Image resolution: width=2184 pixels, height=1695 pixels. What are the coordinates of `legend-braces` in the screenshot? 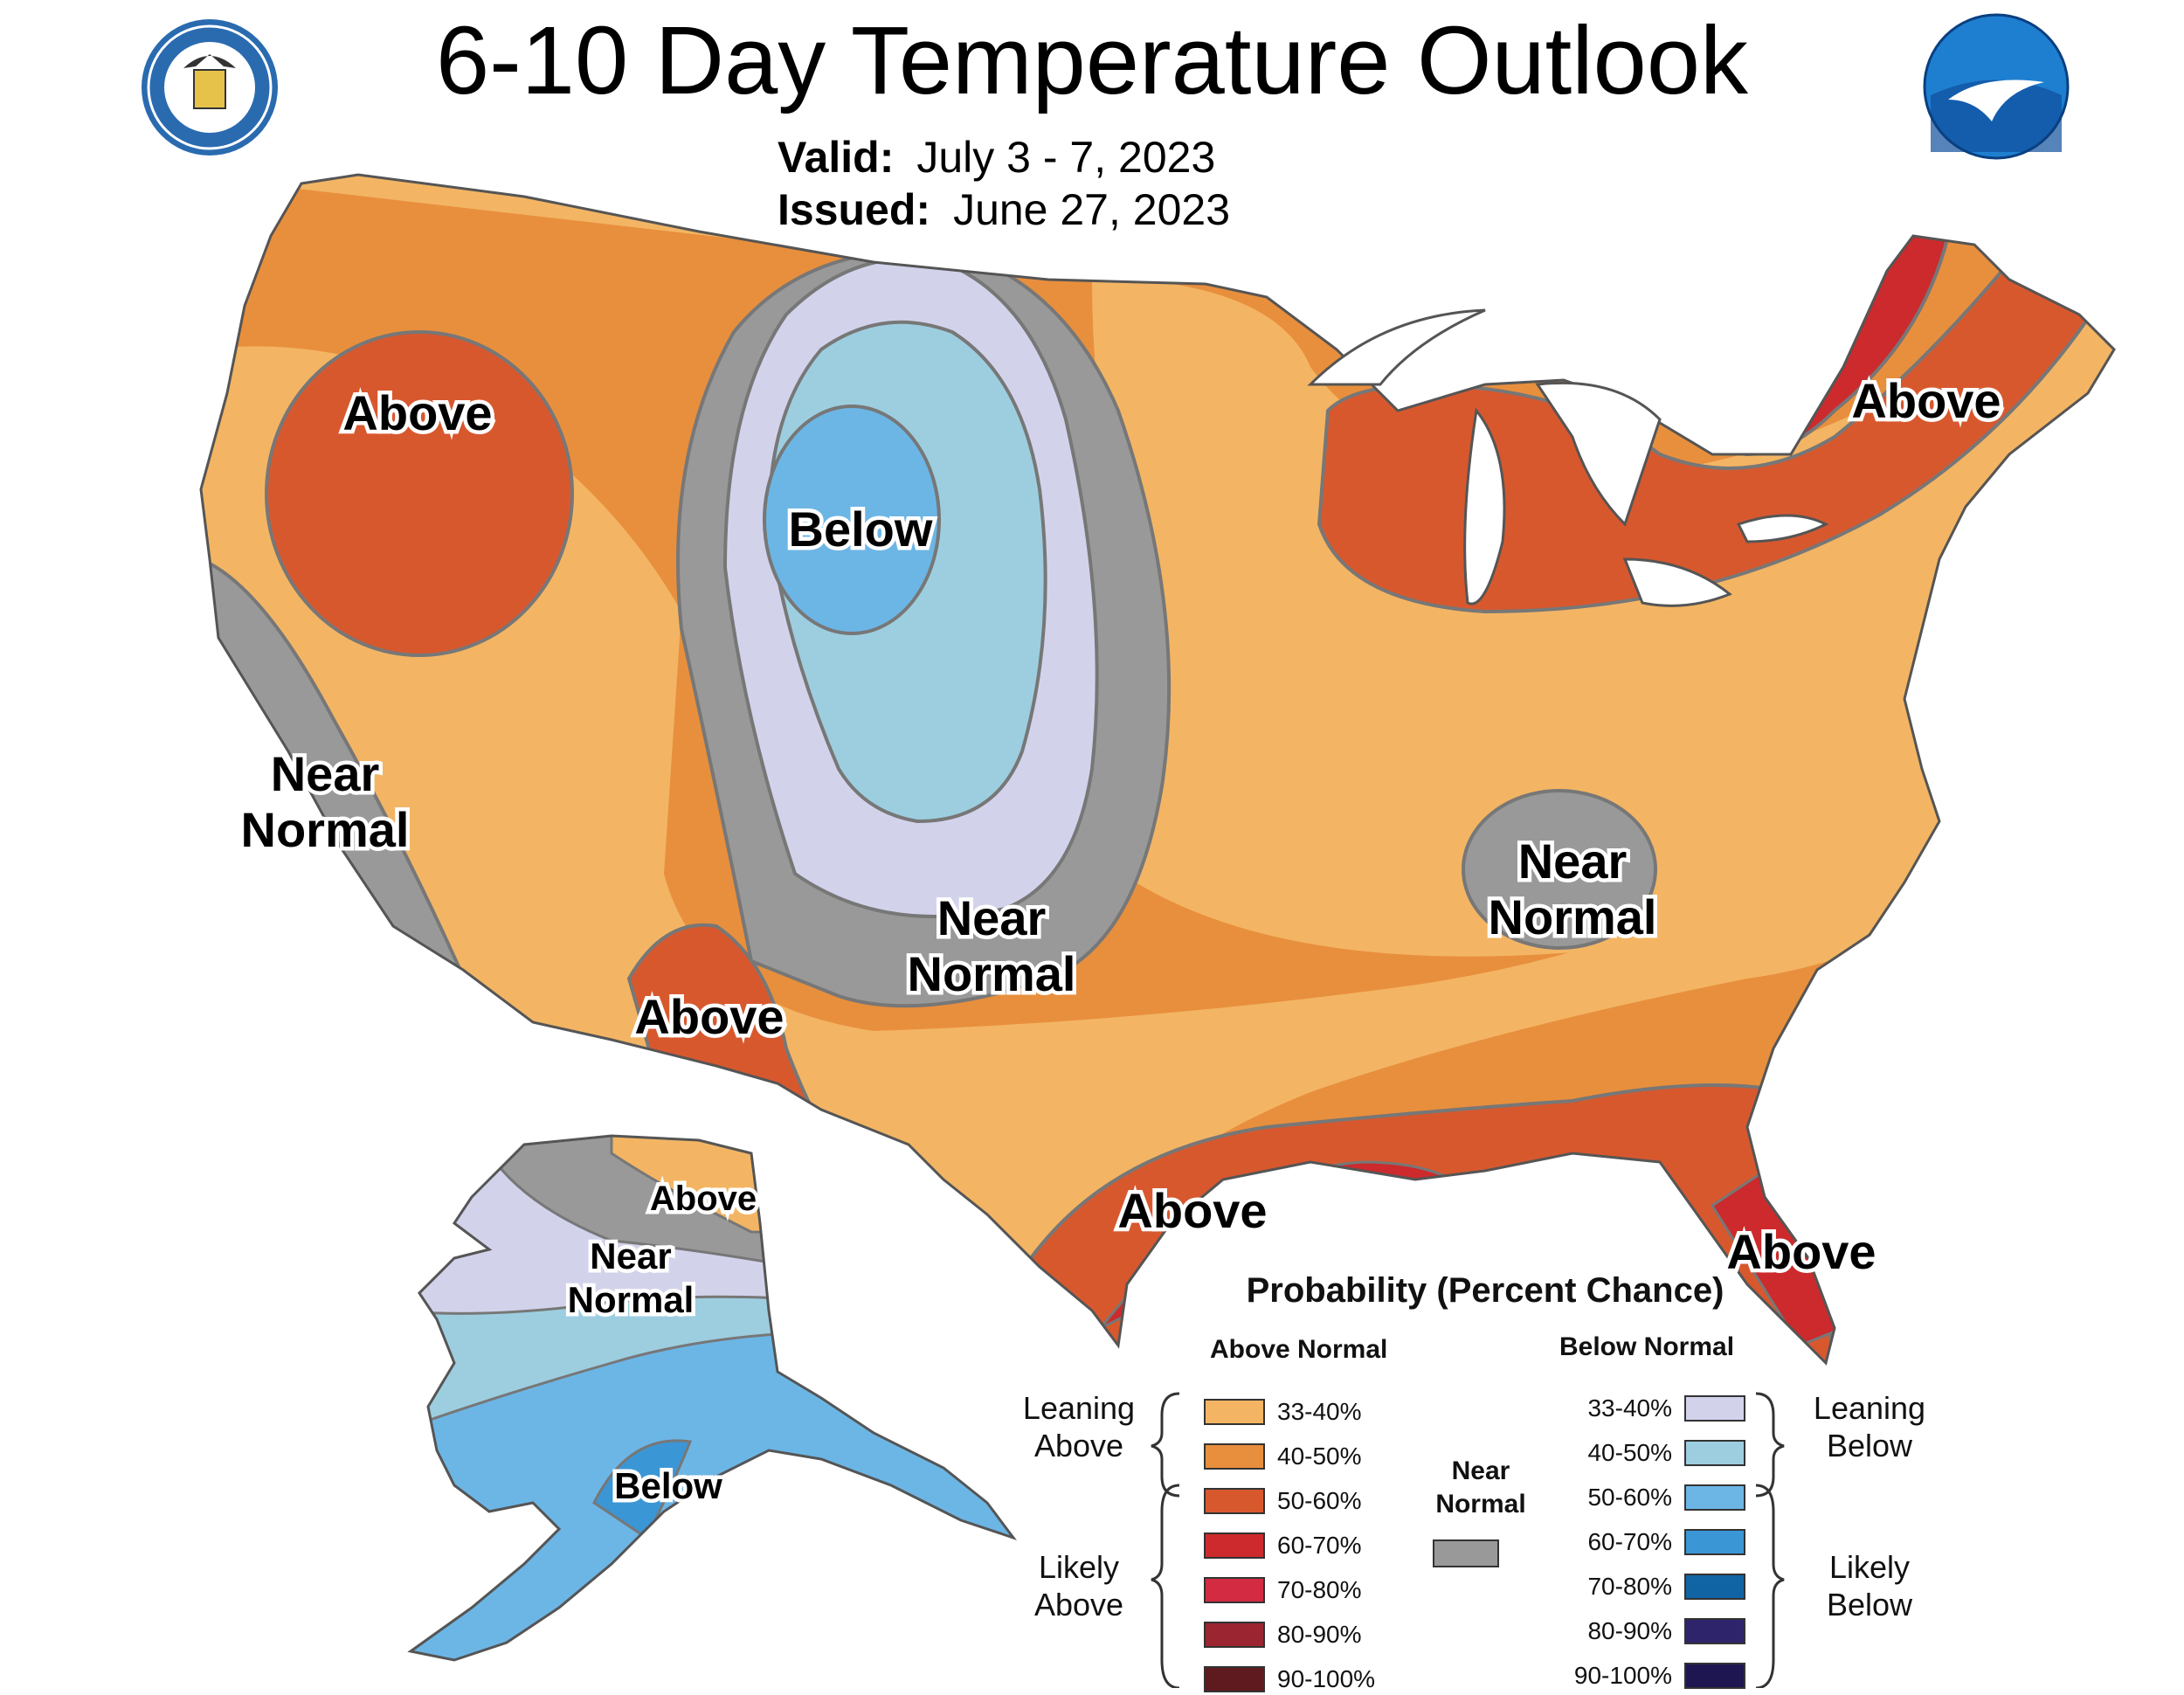 It's located at (1468, 1540).